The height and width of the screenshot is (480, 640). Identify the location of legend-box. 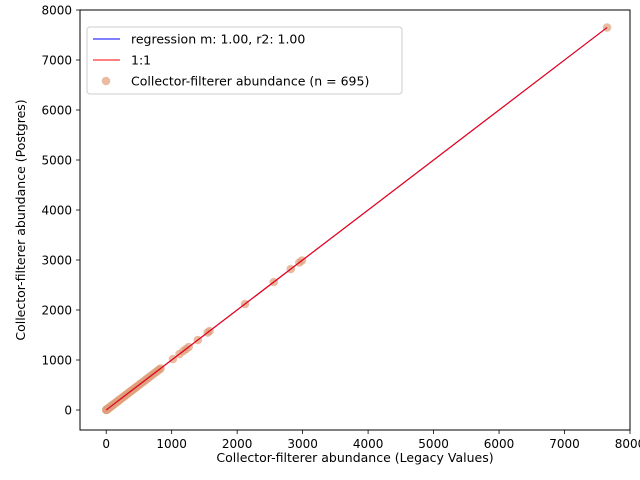
(244, 60).